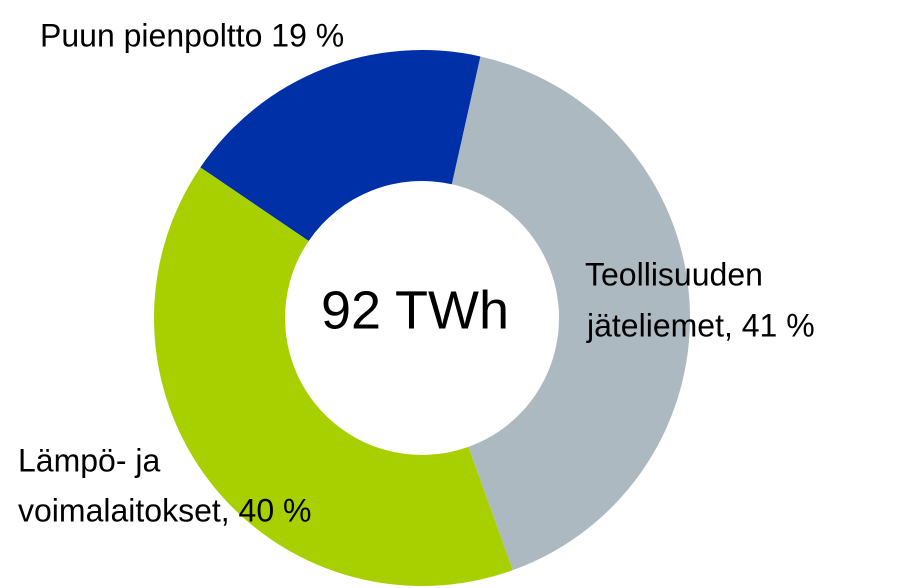  What do you see at coordinates (415, 310) in the screenshot?
I see `center-label: 92 TWh` at bounding box center [415, 310].